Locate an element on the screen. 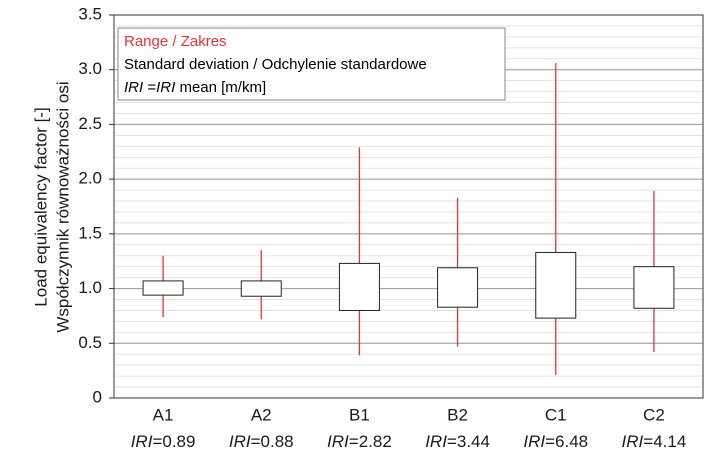  x-sublabel: IRI=3.44 is located at coordinates (457, 441).